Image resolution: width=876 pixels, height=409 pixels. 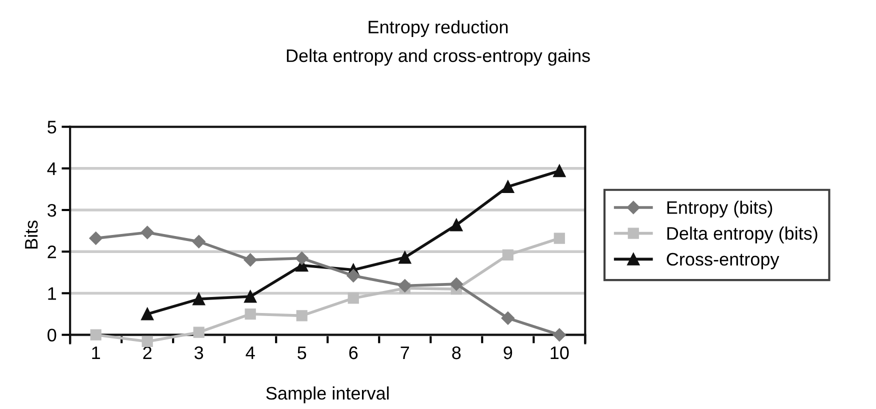 I want to click on legend-label: Entropy (bits), so click(x=719, y=209).